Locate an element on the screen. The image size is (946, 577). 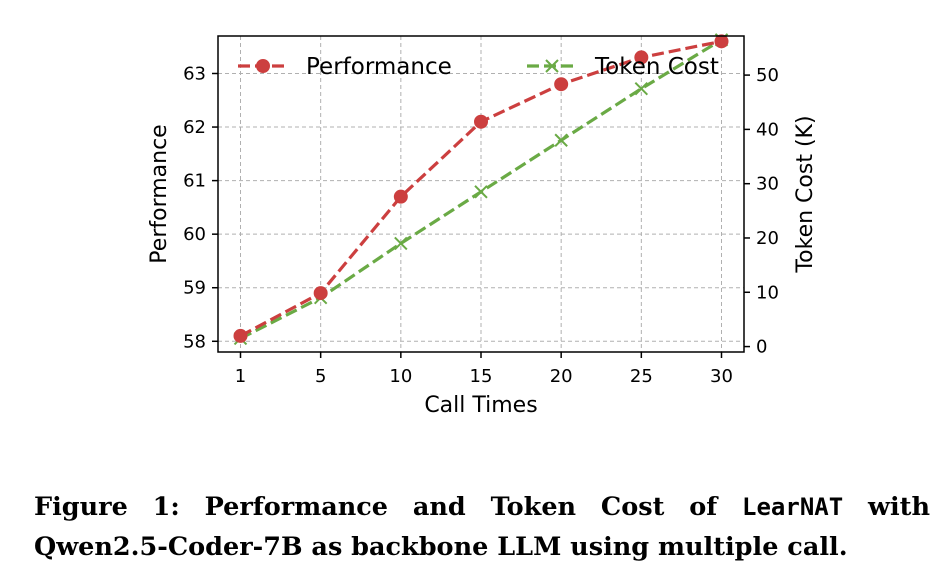
y-tick-label: 58 is located at coordinates (194, 341).